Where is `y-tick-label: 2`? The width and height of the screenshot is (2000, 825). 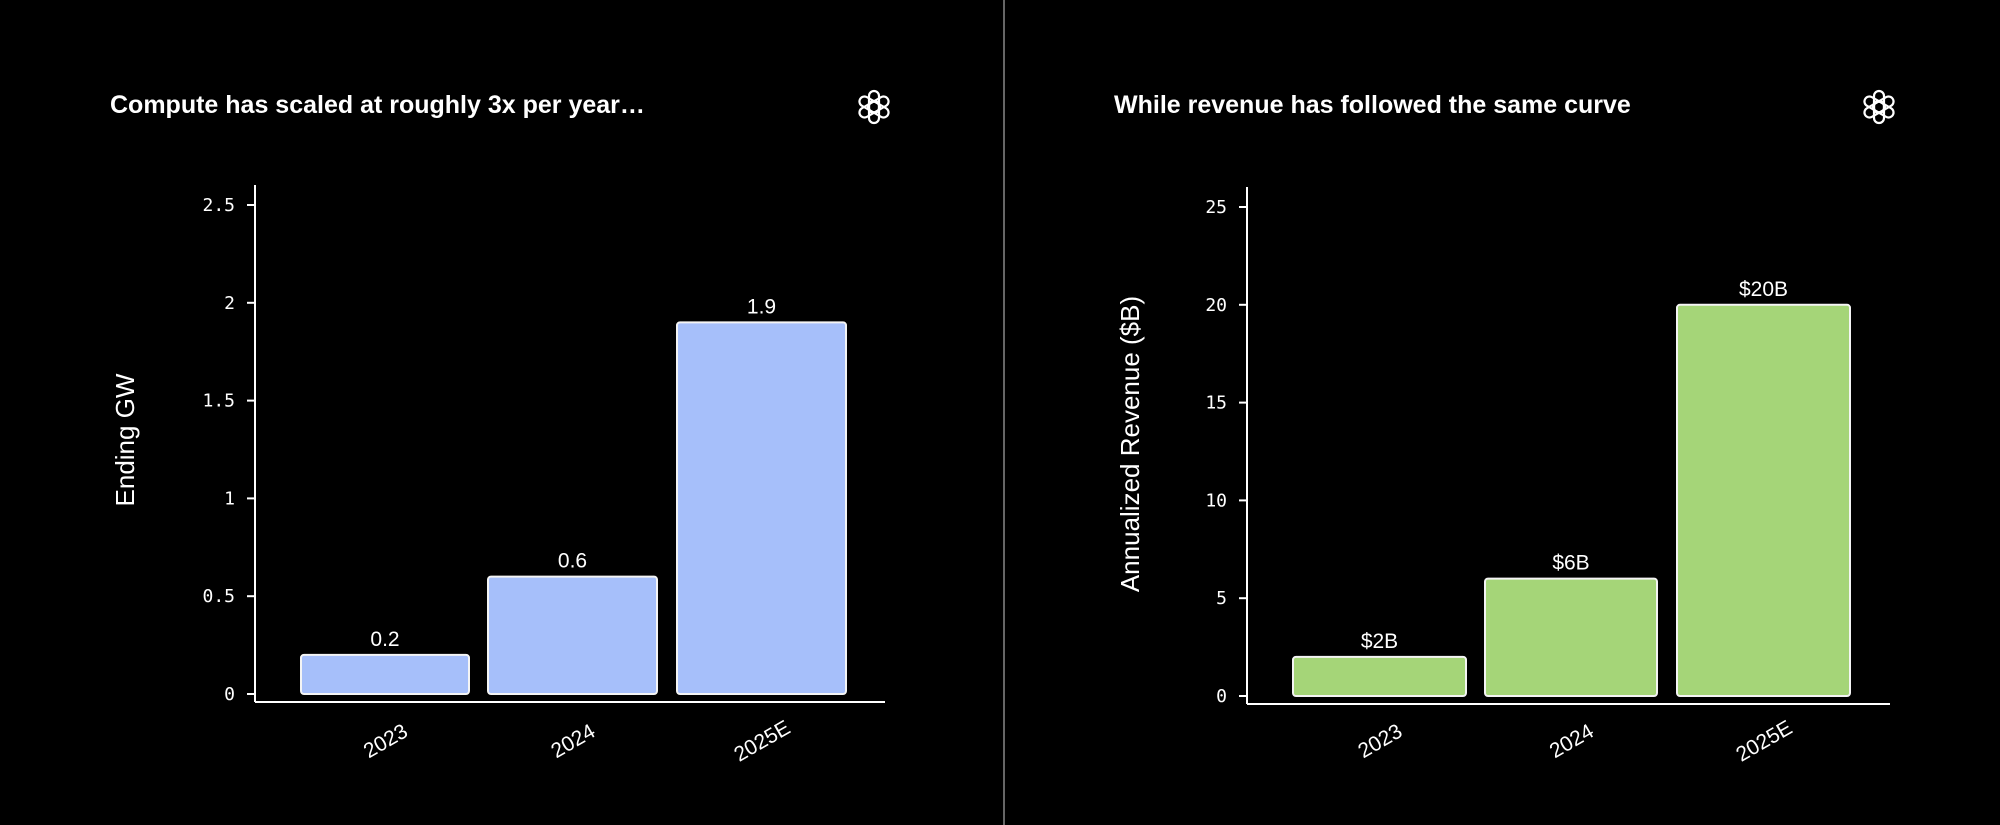 y-tick-label: 2 is located at coordinates (229, 303).